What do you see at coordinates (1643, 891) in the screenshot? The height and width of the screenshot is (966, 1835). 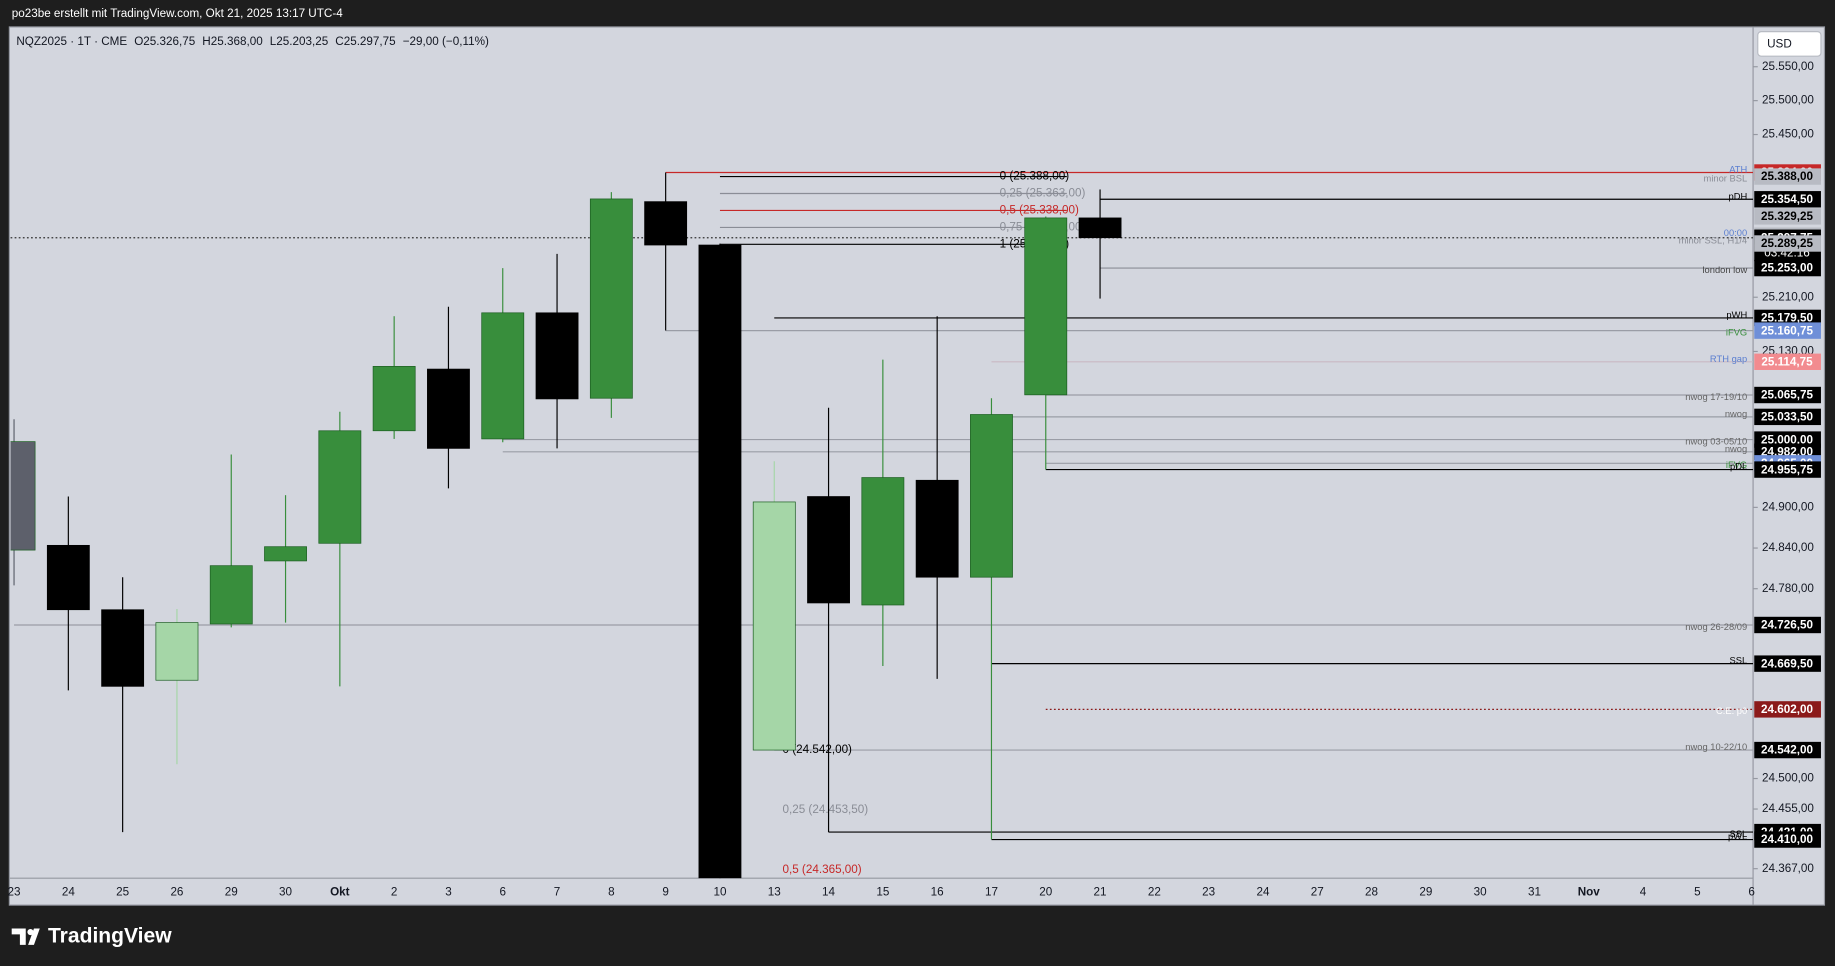 I see `x-tick-label: 4` at bounding box center [1643, 891].